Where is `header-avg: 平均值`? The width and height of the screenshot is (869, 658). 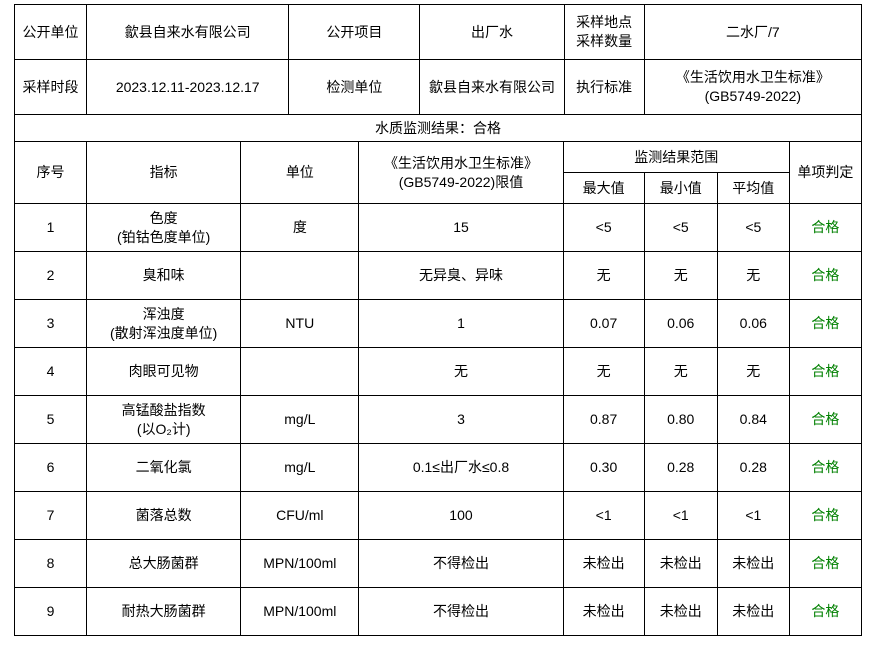 header-avg: 平均值 is located at coordinates (753, 188).